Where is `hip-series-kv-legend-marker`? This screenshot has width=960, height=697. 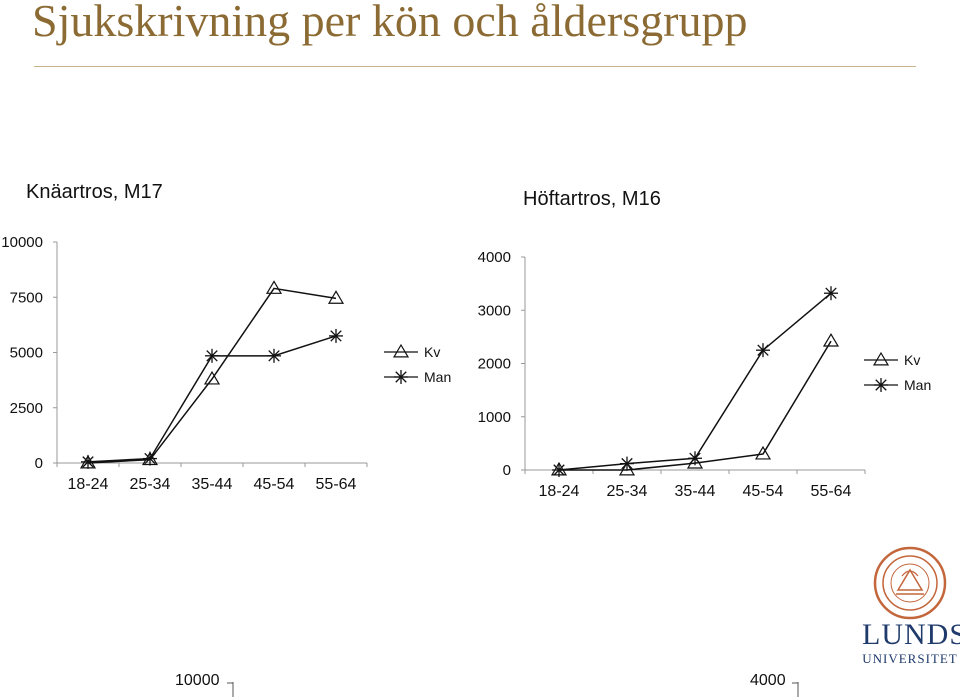 hip-series-kv-legend-marker is located at coordinates (881, 358).